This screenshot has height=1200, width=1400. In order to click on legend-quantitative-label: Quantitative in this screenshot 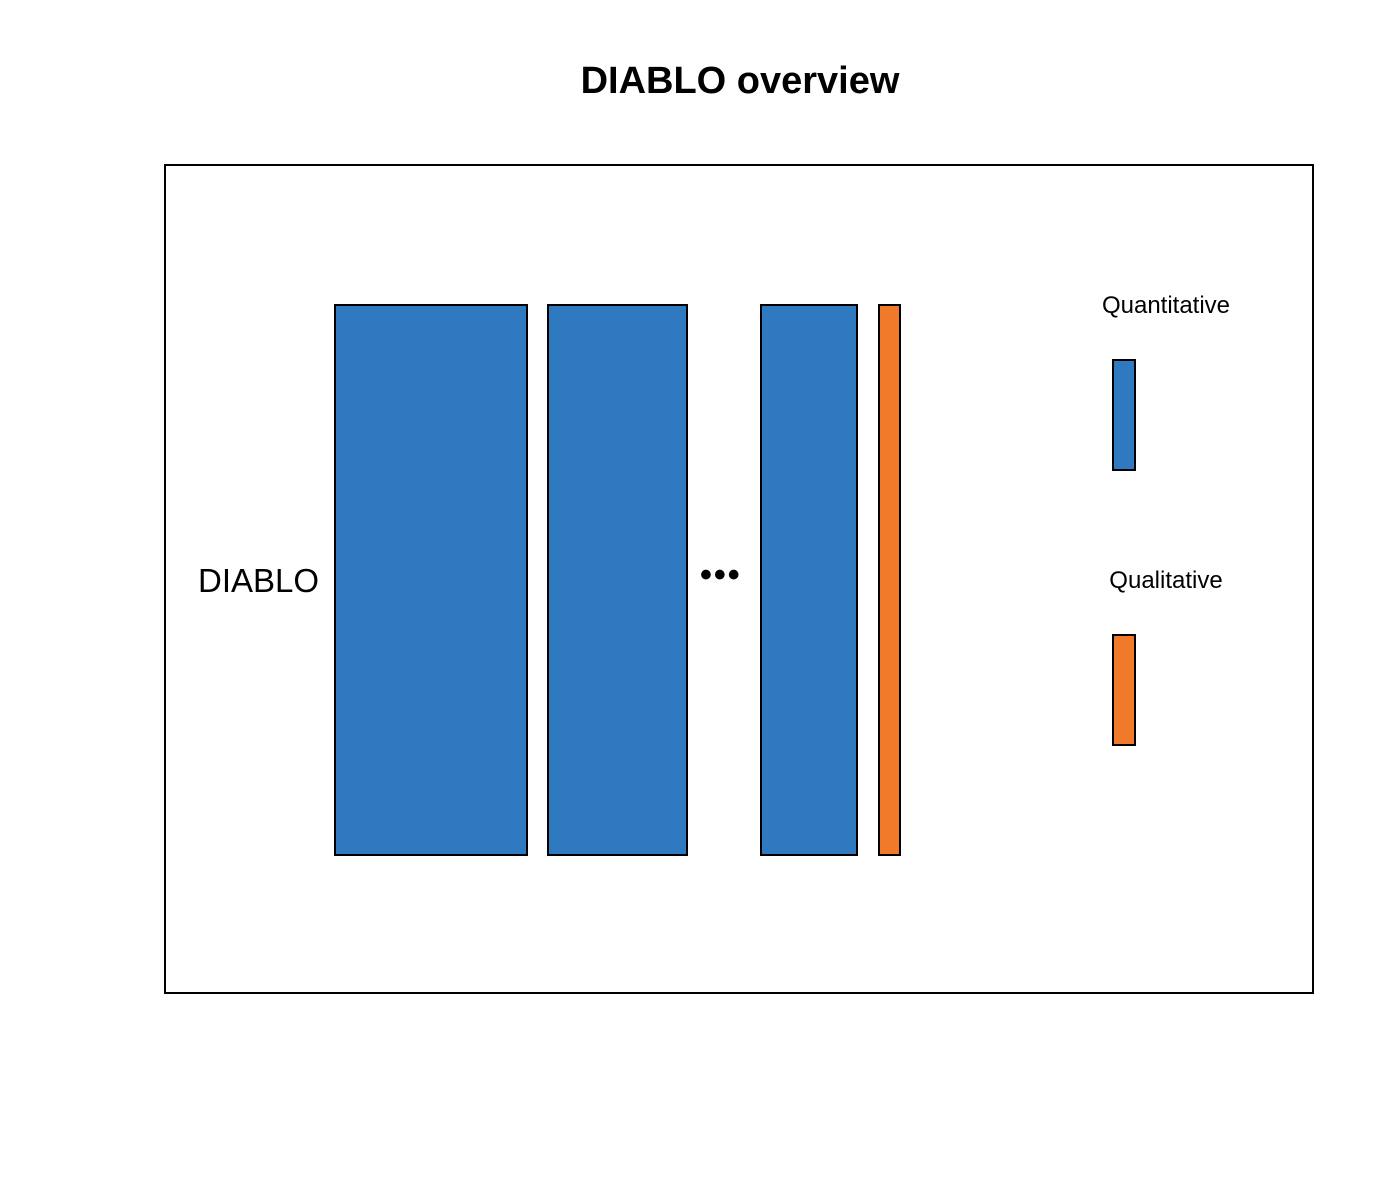, I will do `click(1166, 305)`.